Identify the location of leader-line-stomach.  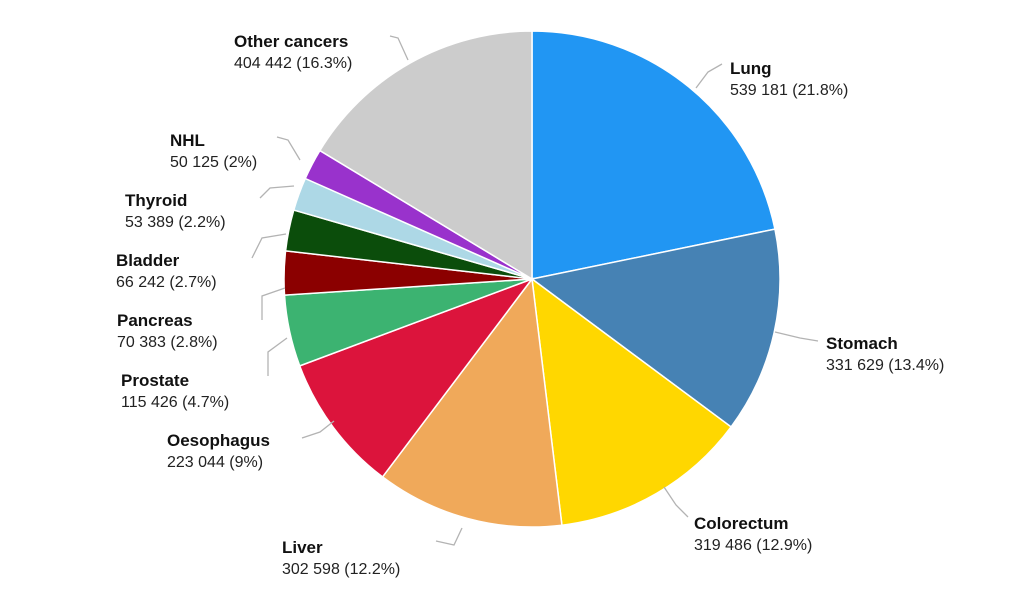
(796, 336).